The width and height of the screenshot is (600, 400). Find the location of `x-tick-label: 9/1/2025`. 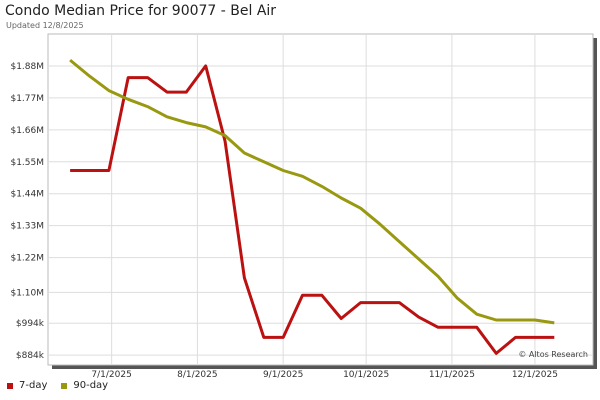

x-tick-label: 9/1/2025 is located at coordinates (283, 375).